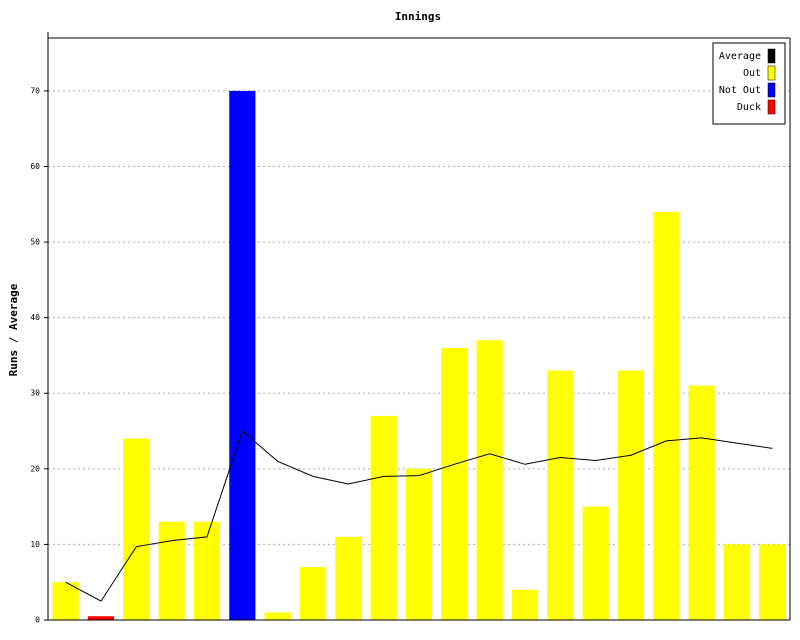 This screenshot has height=640, width=800. Describe the element at coordinates (752, 73) in the screenshot. I see `legend-label: Out` at that location.